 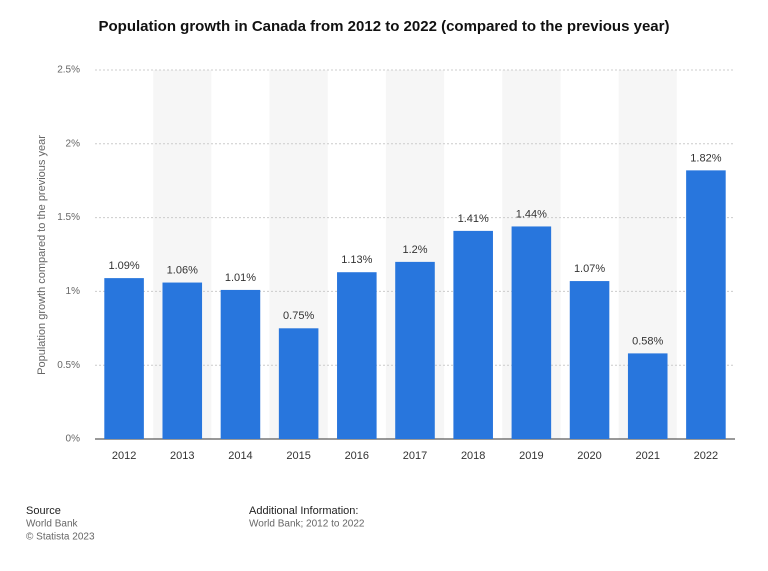 I want to click on x-tick-label: 2020, so click(x=589, y=456).